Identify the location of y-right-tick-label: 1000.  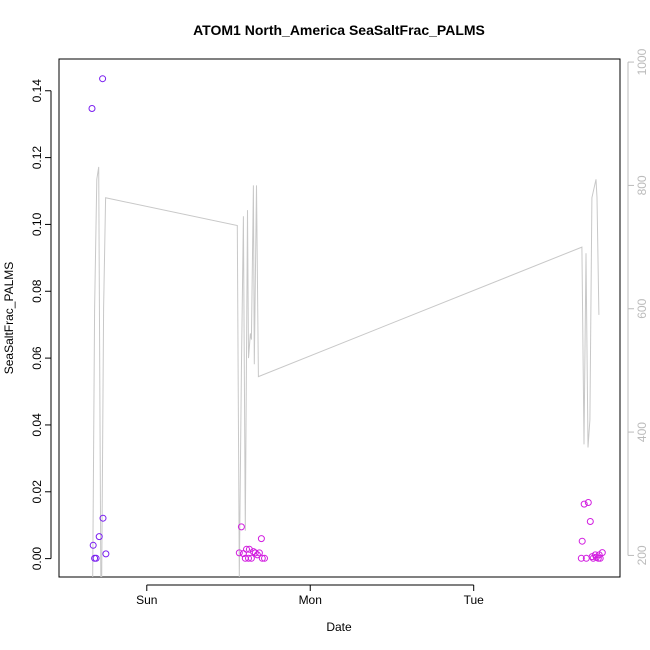
(642, 61).